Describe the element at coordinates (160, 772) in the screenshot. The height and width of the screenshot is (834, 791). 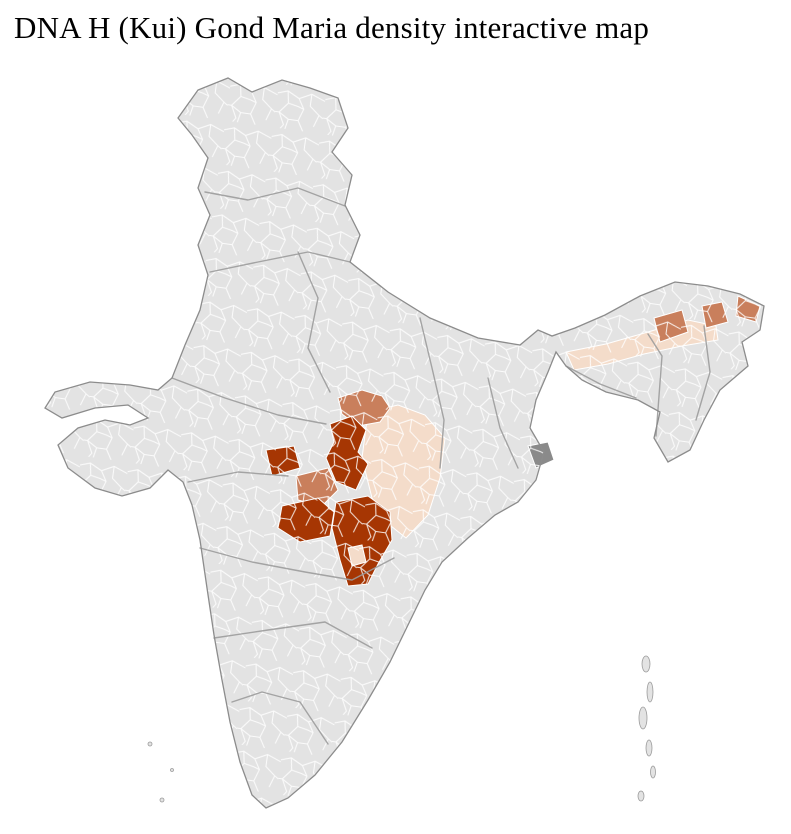
I see `lakshadweep-islands` at that location.